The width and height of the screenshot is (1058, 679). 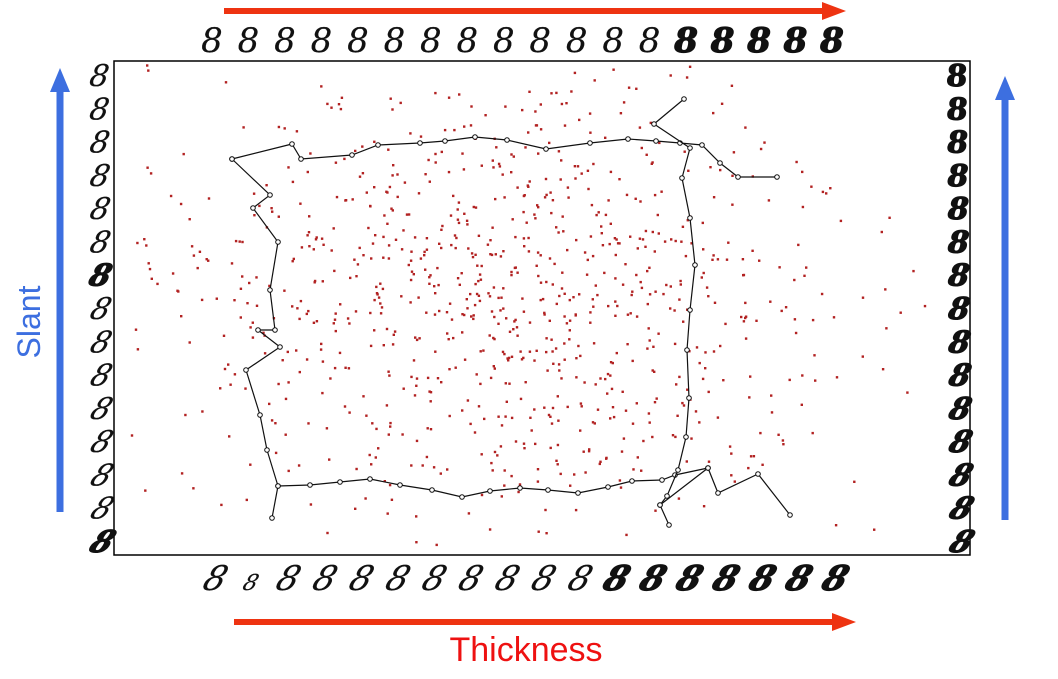 What do you see at coordinates (504, 157) in the screenshot?
I see `grid-curve-segment` at bounding box center [504, 157].